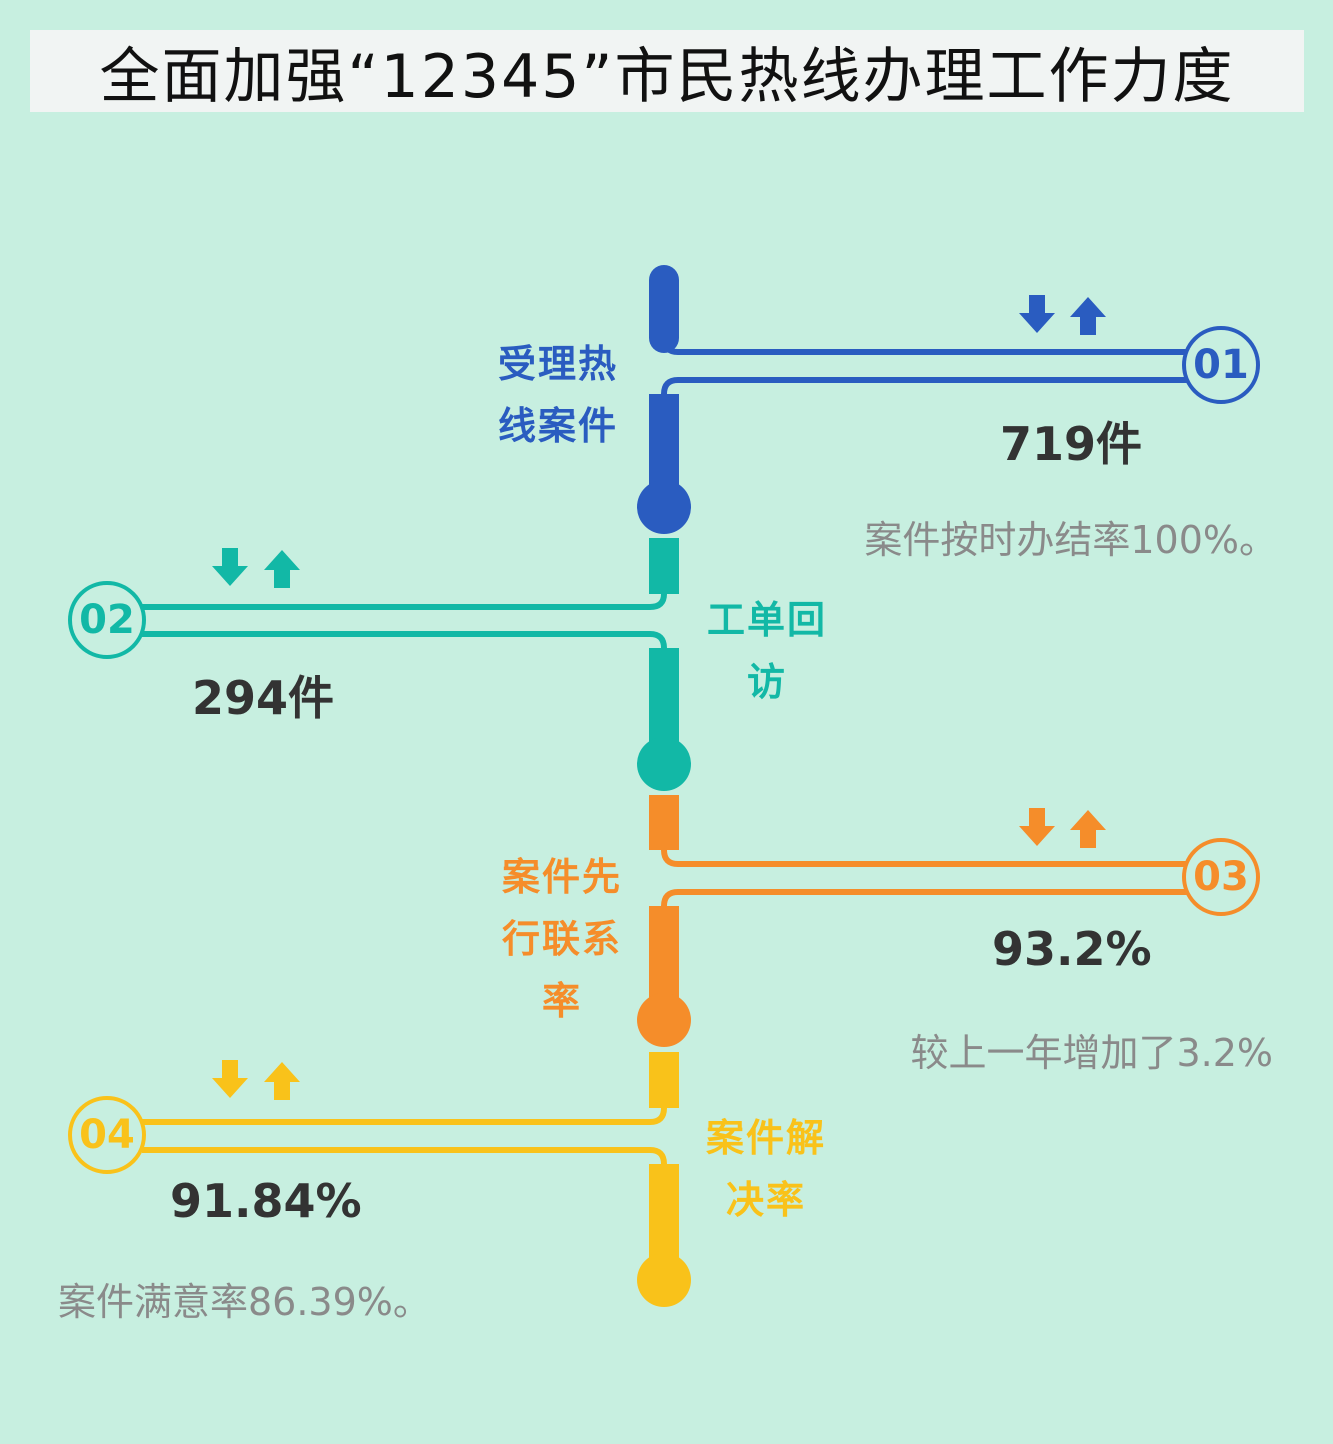 This screenshot has height=1444, width=1333. Describe the element at coordinates (561, 1001) in the screenshot. I see `label-03-line-3: 率` at that location.